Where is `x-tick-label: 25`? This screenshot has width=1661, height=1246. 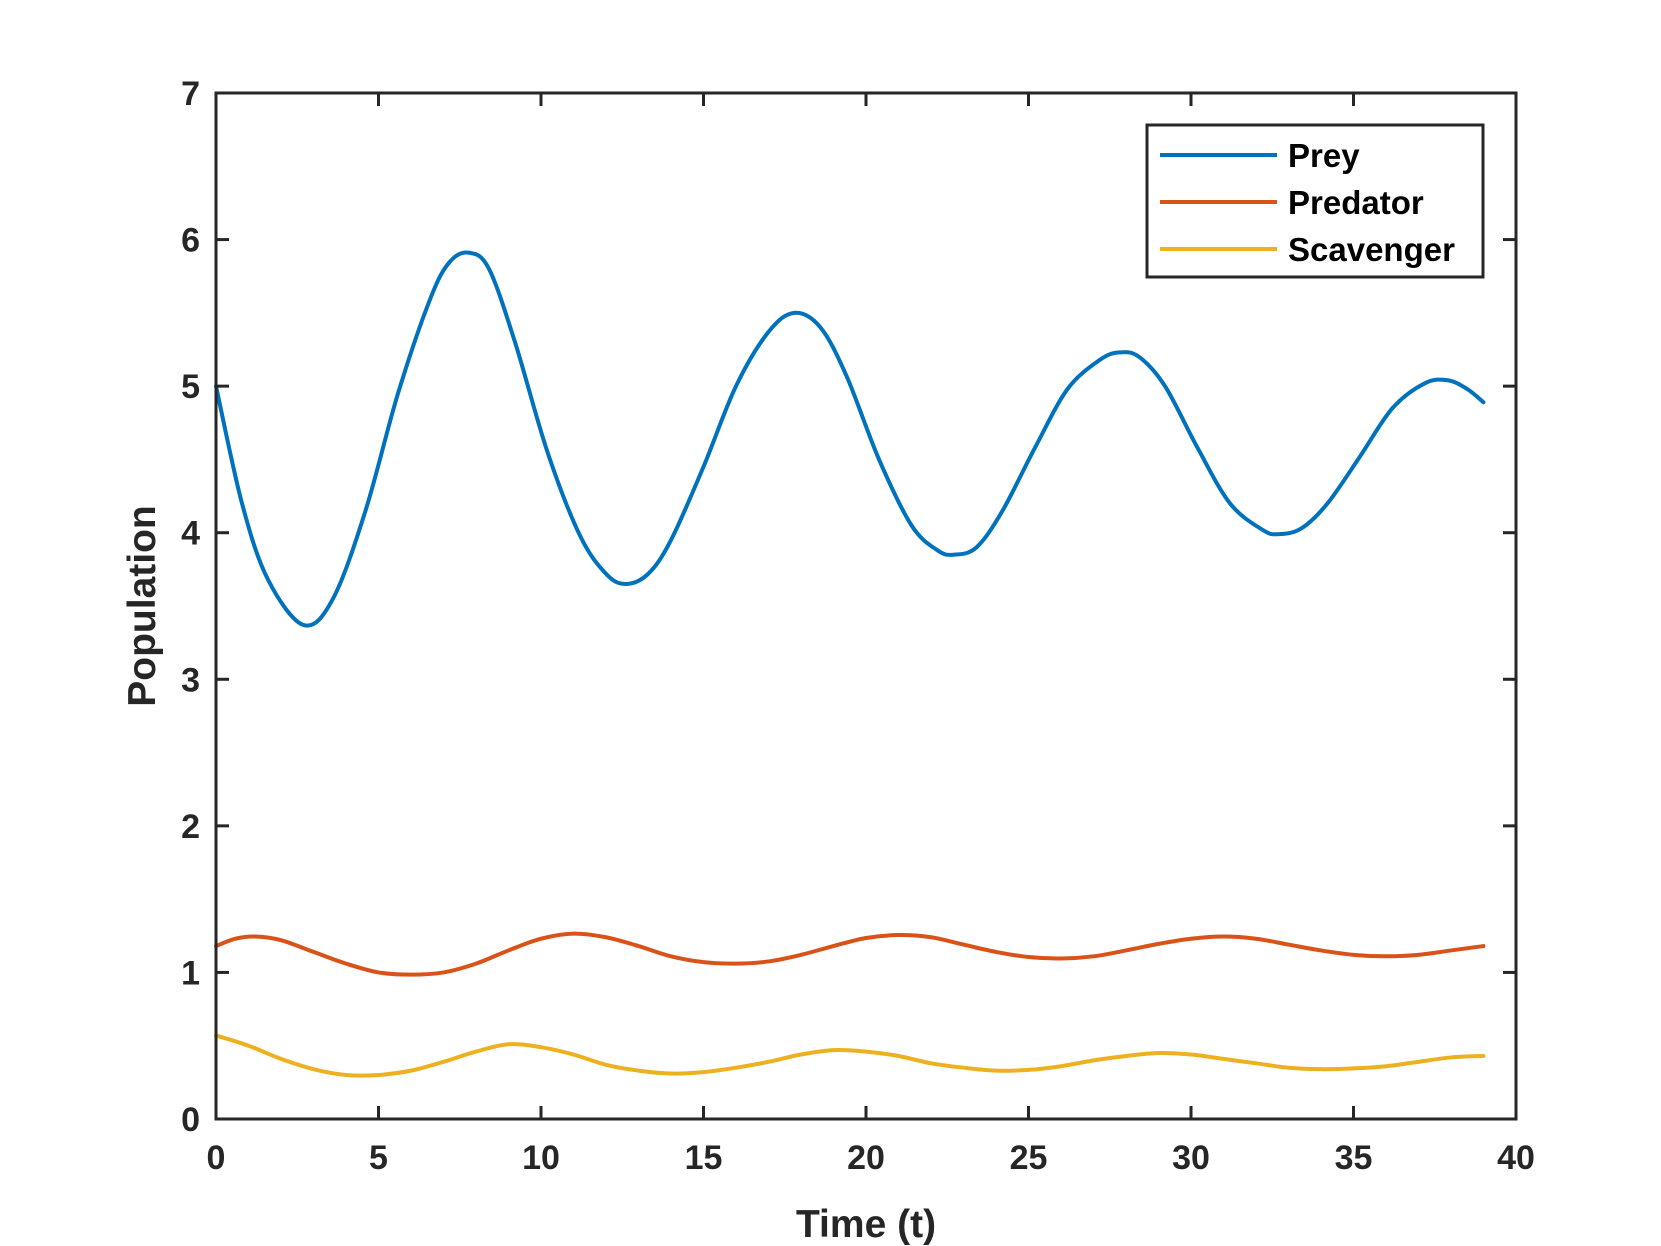
x-tick-label: 25 is located at coordinates (1029, 1158).